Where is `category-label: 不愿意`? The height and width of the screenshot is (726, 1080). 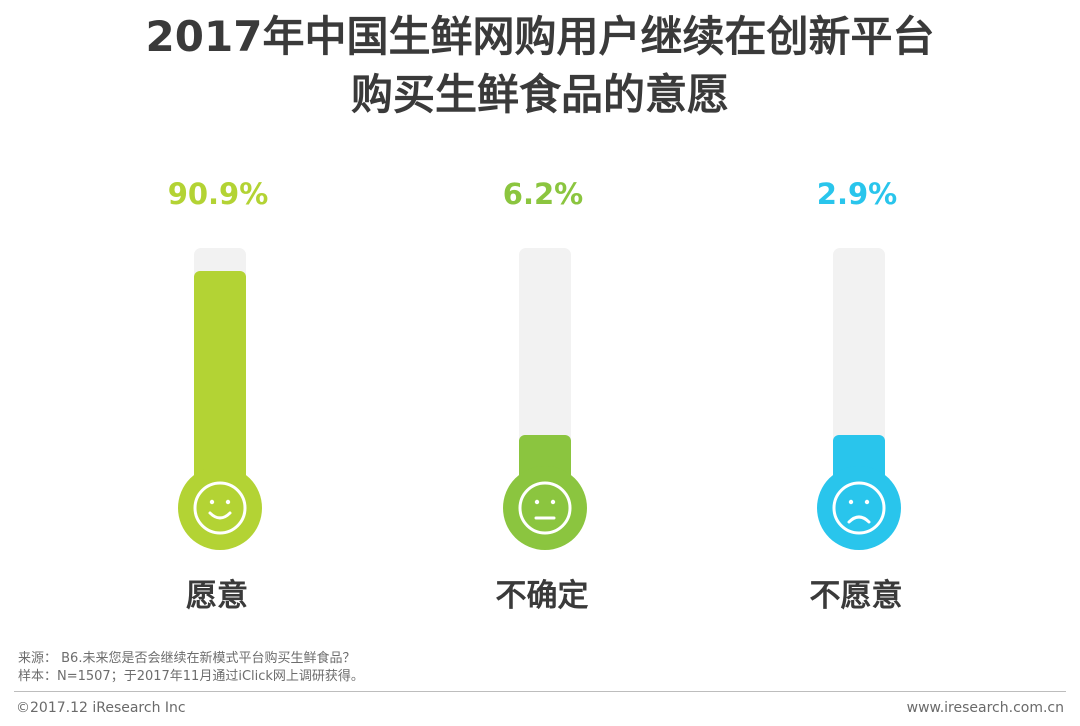 category-label: 不愿意 is located at coordinates (856, 596).